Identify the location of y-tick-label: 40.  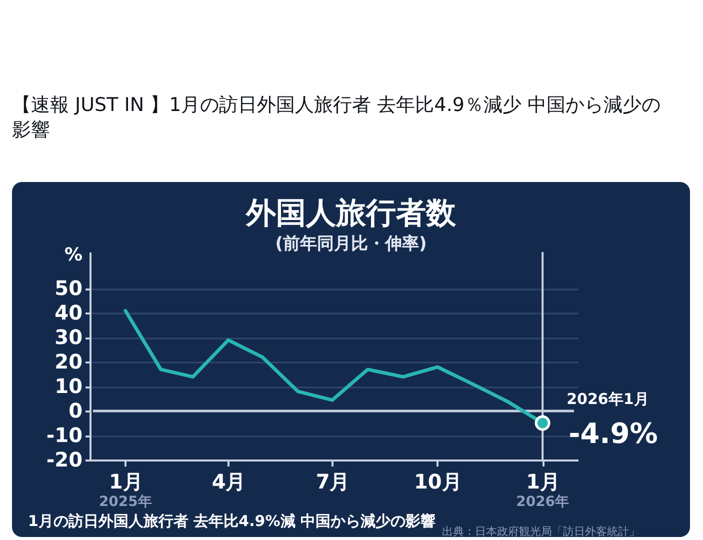
(68, 312).